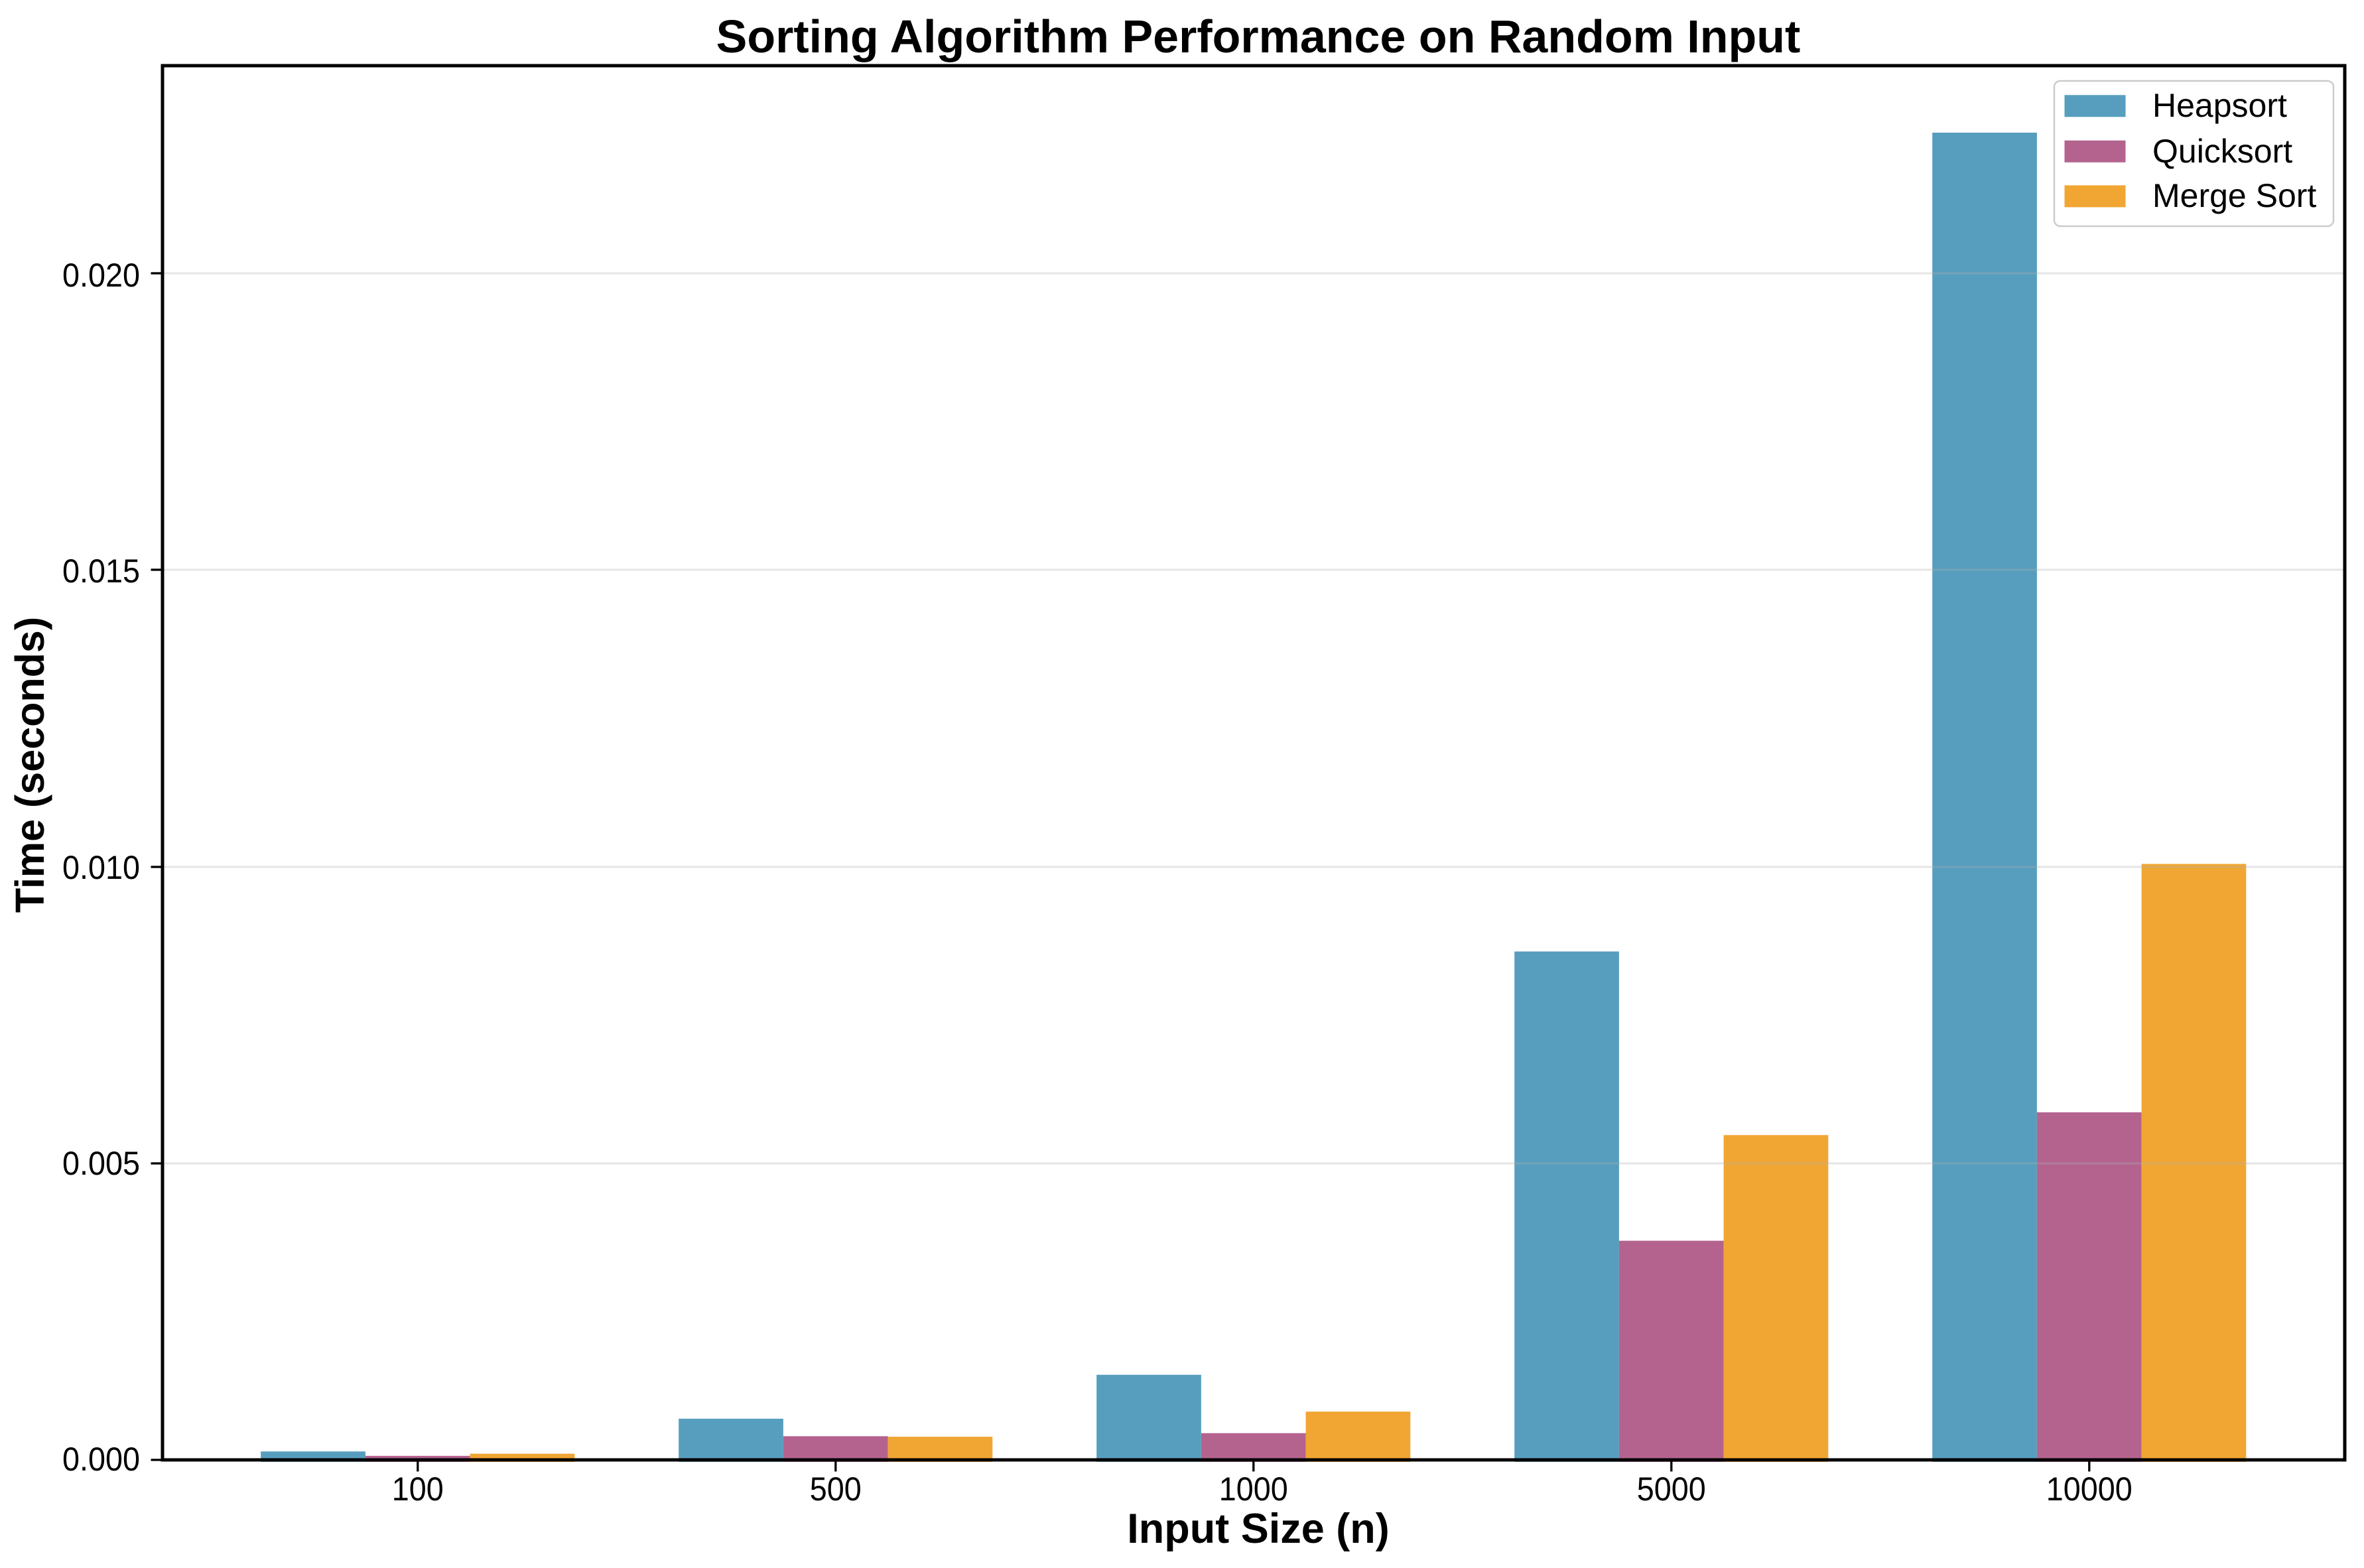 Image resolution: width=2364 pixels, height=1568 pixels. Describe the element at coordinates (2219, 105) in the screenshot. I see `svg-text: Heapsort` at that location.